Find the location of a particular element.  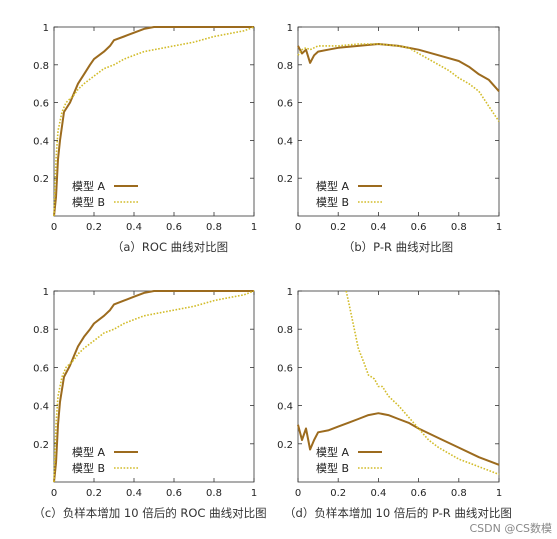

plot-frame is located at coordinates (398, 386).